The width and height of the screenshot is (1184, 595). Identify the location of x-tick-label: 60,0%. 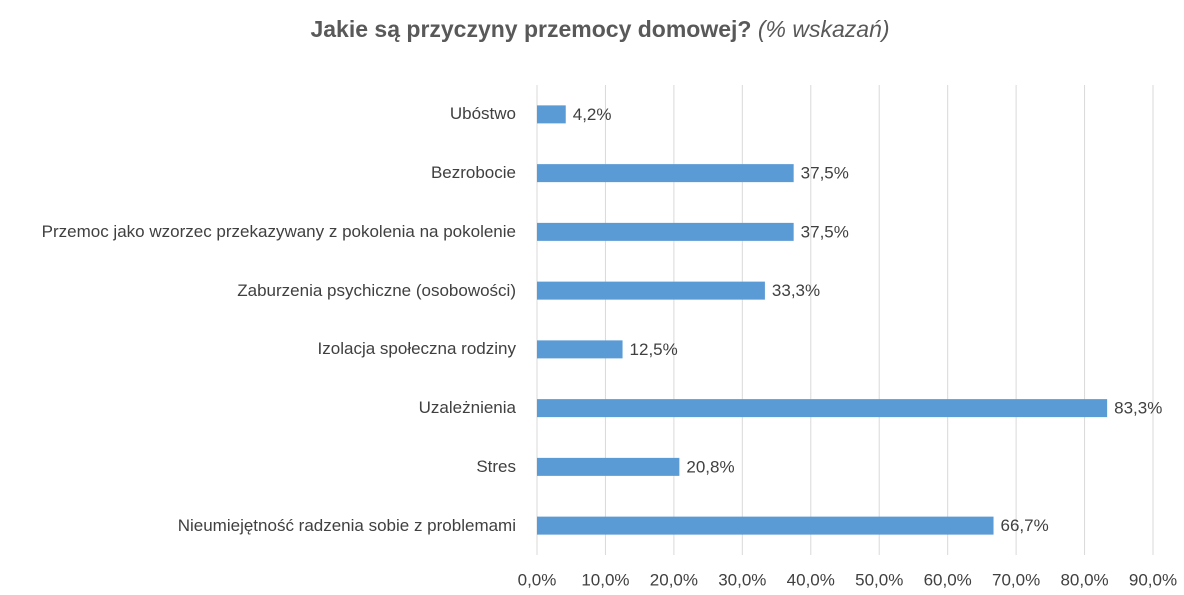
(948, 579).